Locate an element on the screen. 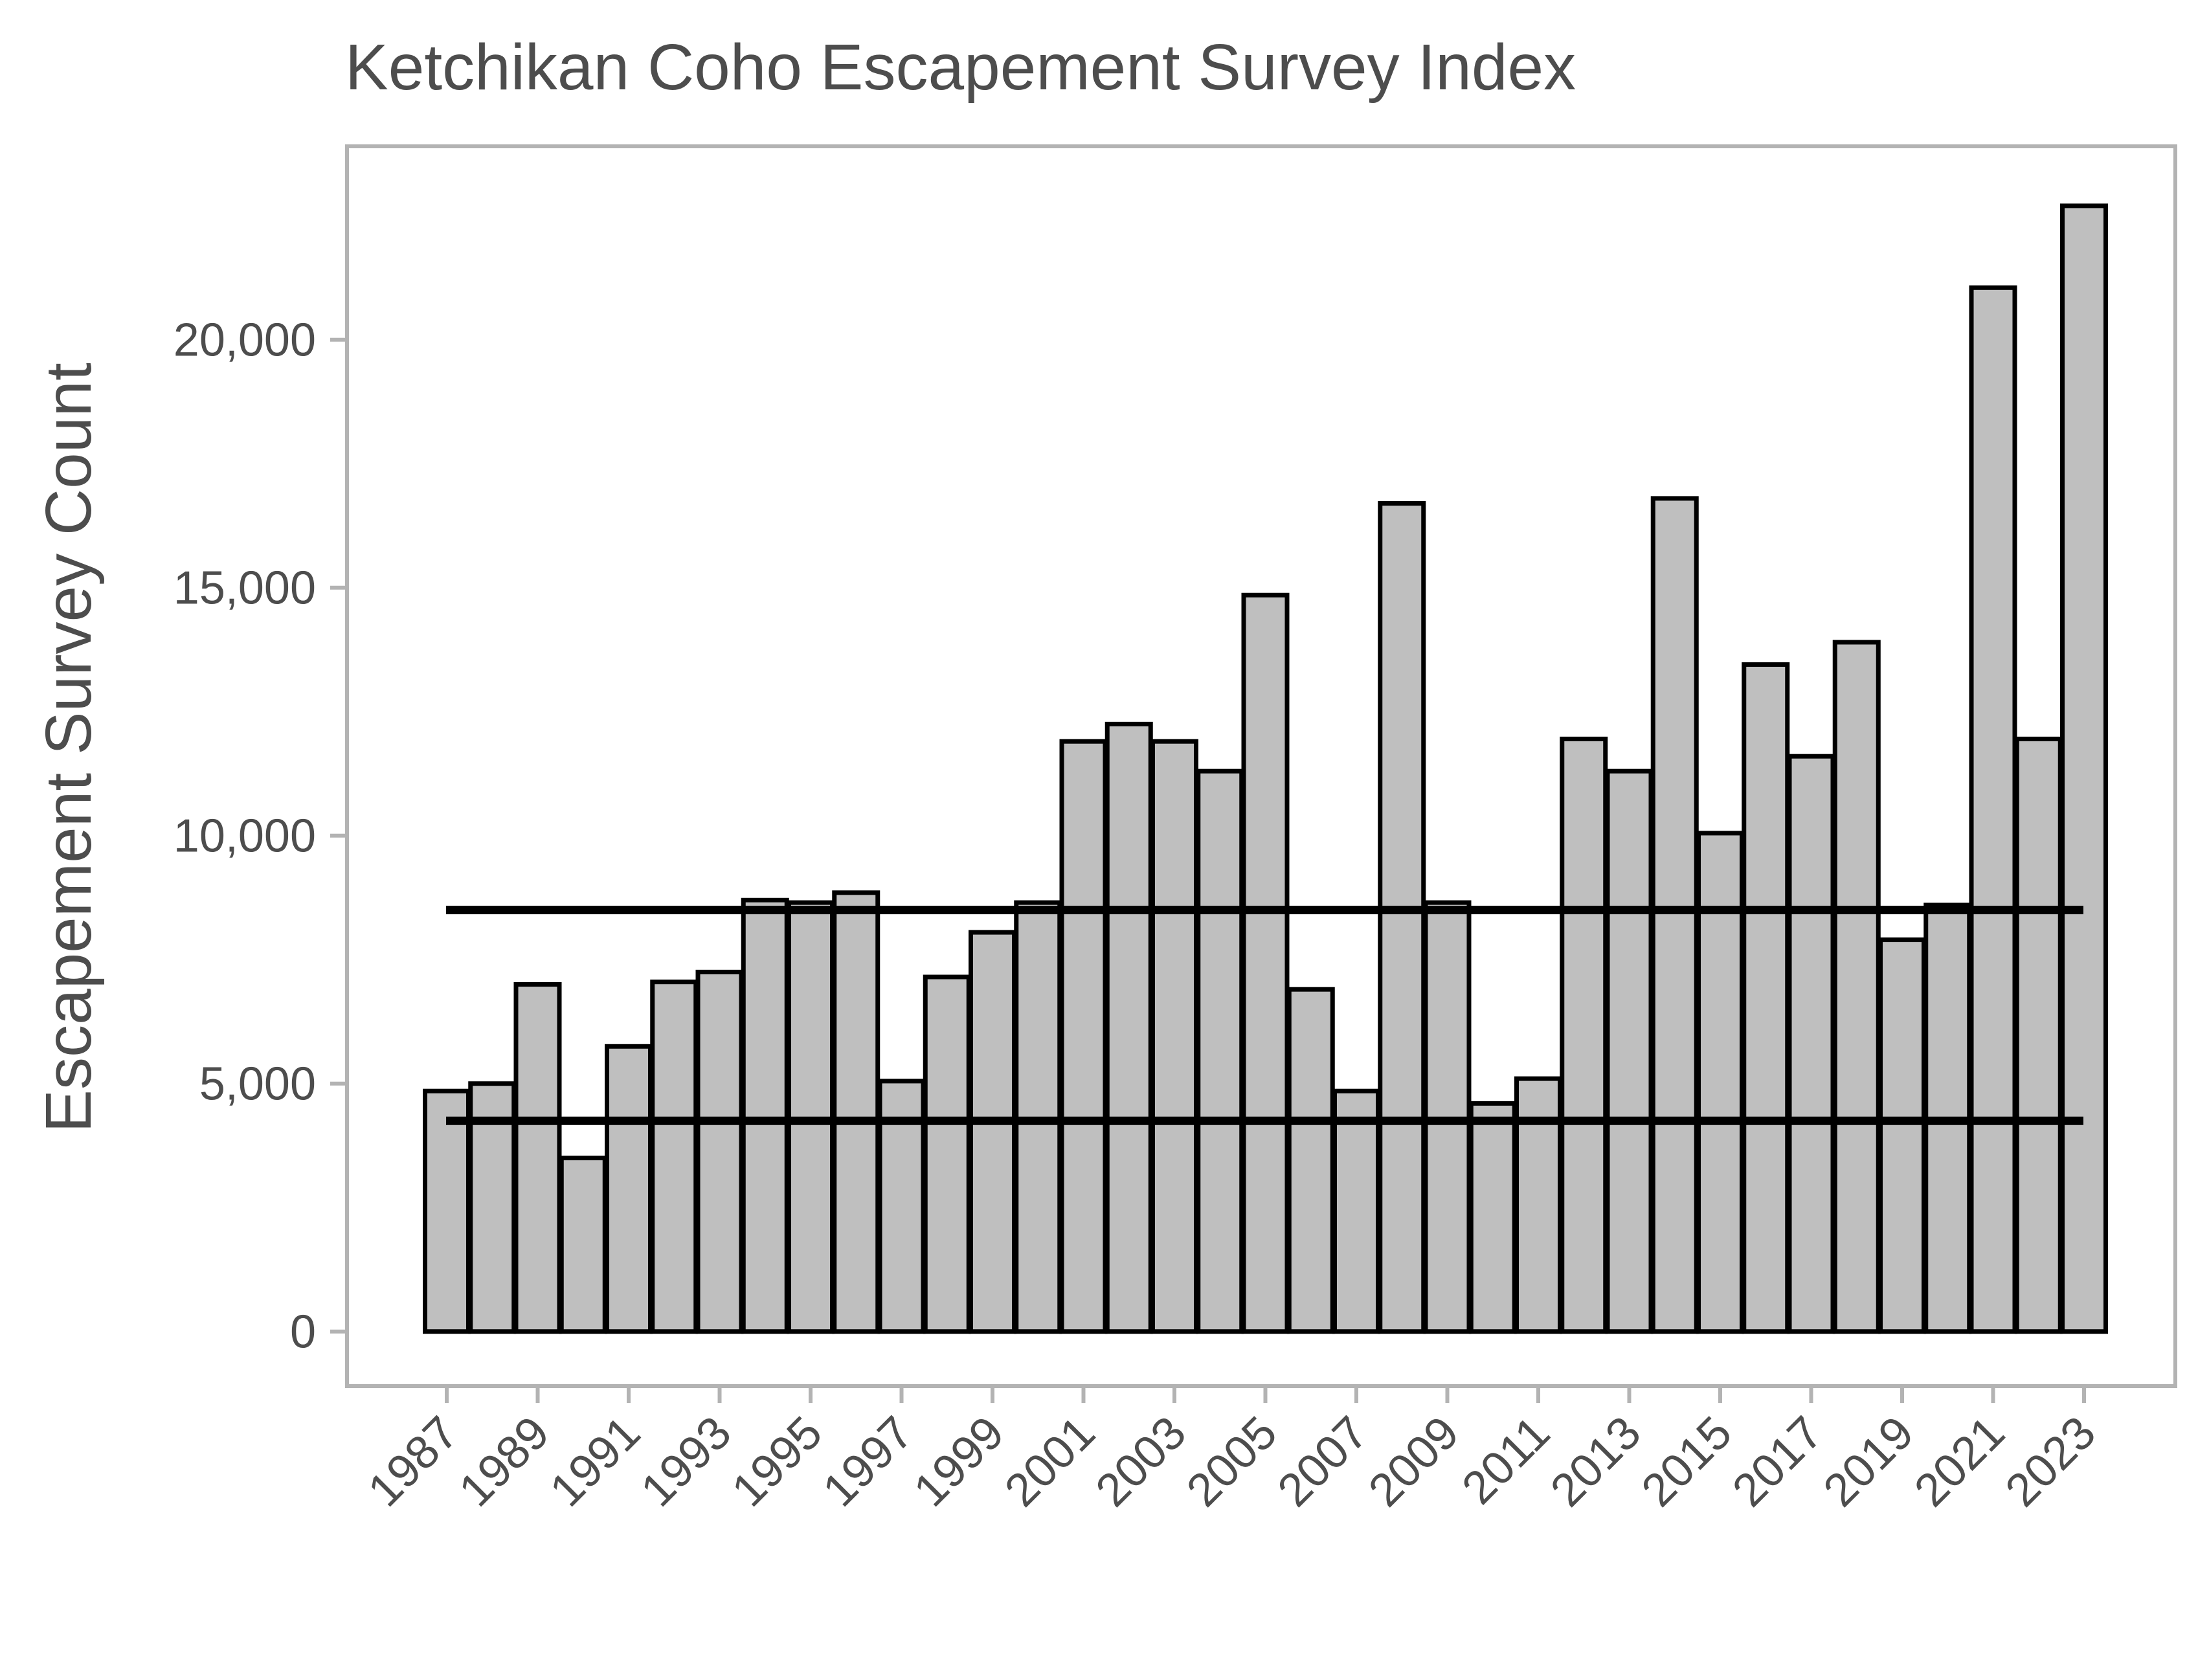 The height and width of the screenshot is (1680, 2209). bar-2002 is located at coordinates (1128, 1027).